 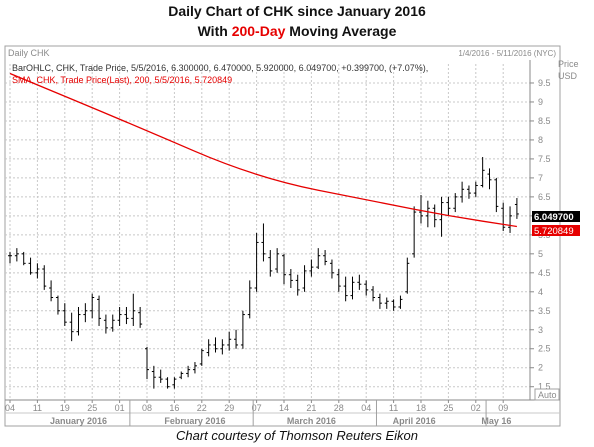 What do you see at coordinates (174, 408) in the screenshot?
I see `x-tick-label: 16` at bounding box center [174, 408].